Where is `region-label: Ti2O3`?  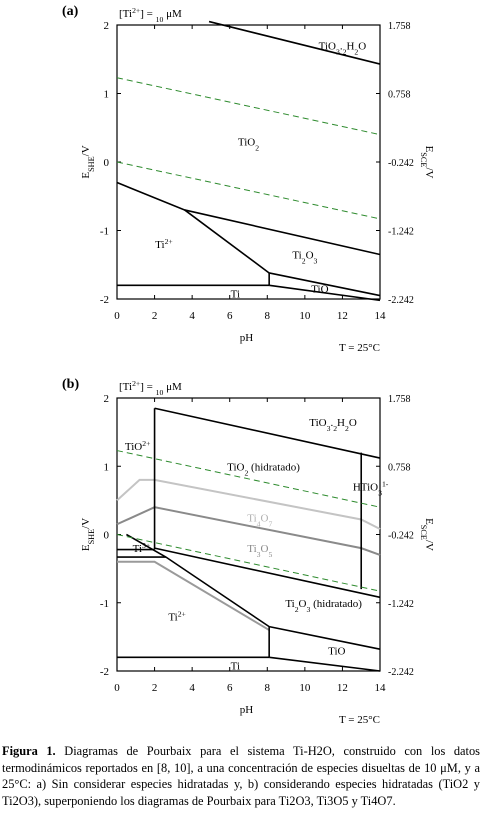
region-label: Ti2O3 is located at coordinates (304, 257).